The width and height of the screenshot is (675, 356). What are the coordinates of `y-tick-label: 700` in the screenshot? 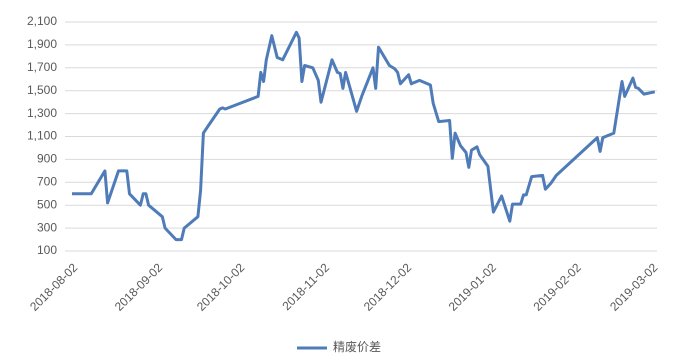 It's located at (47, 181).